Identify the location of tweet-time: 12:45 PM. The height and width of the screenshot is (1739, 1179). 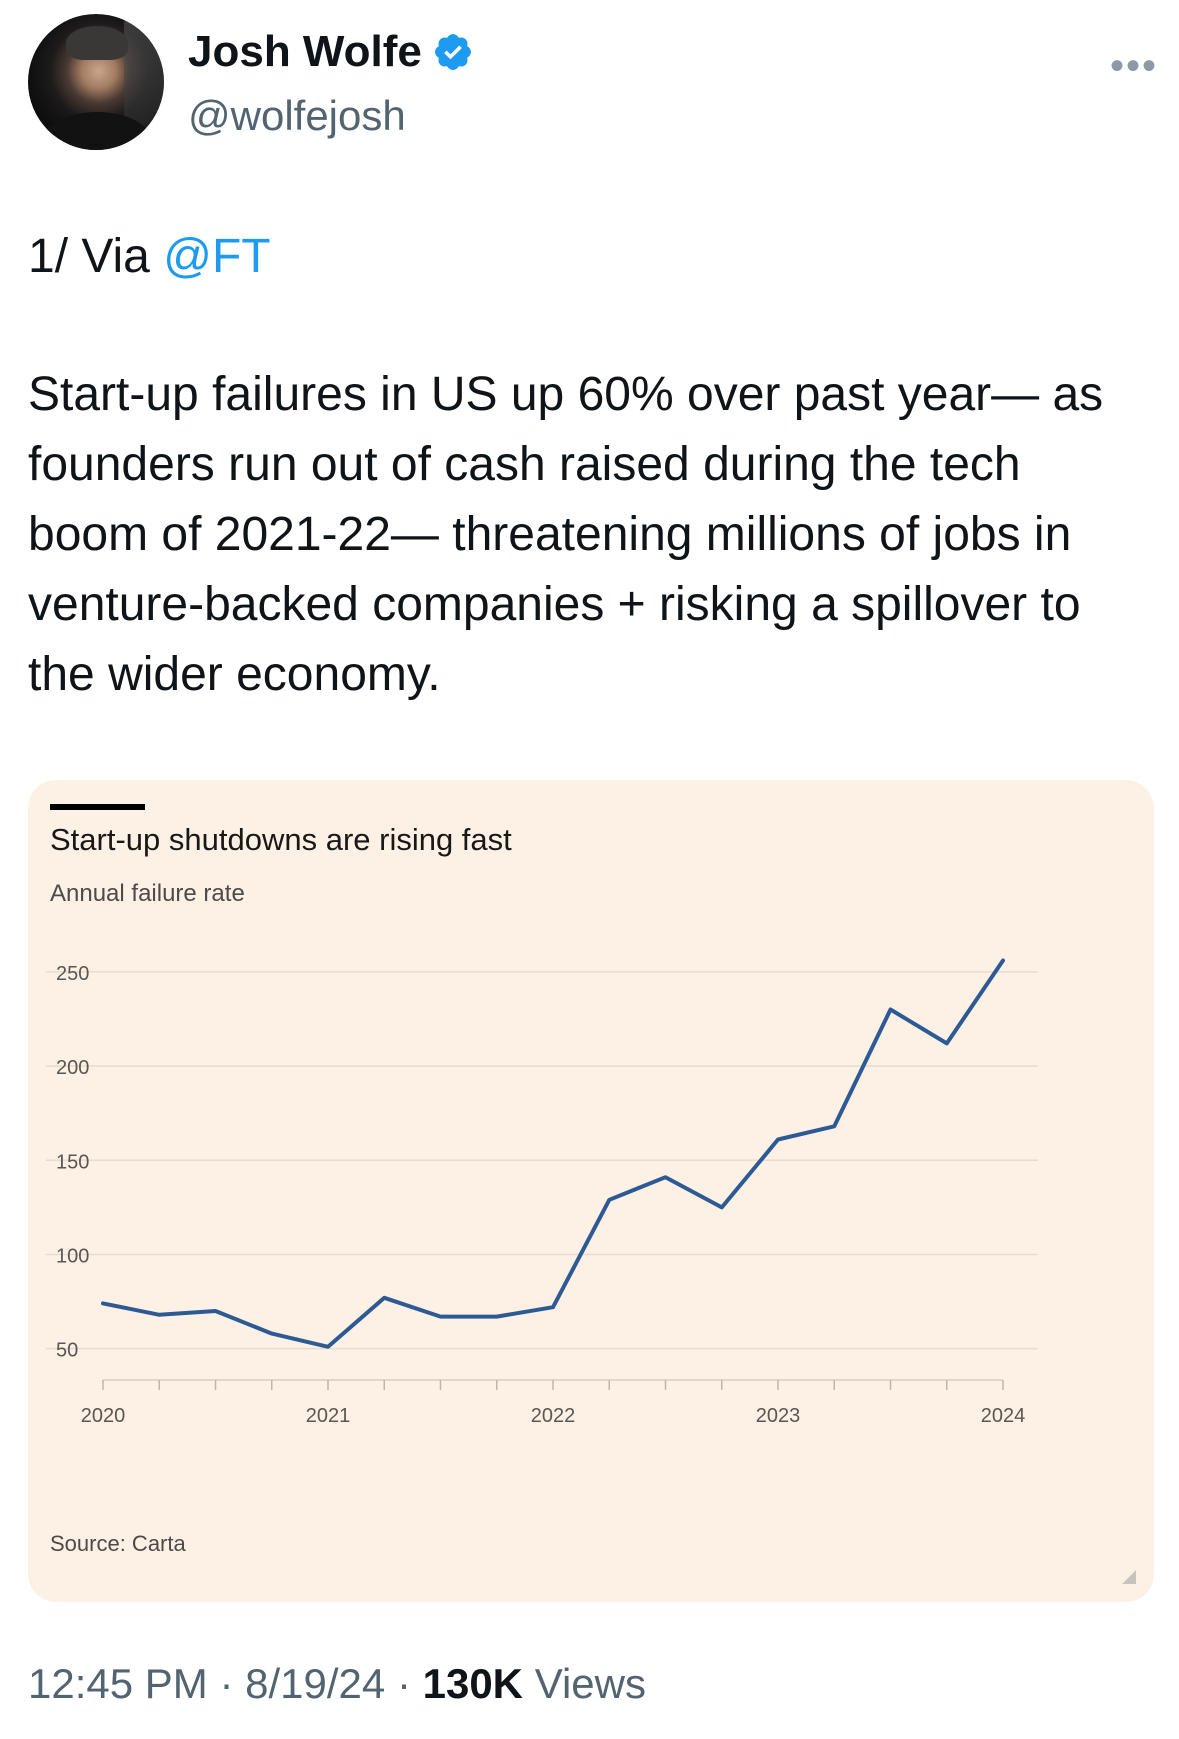
(118, 1683).